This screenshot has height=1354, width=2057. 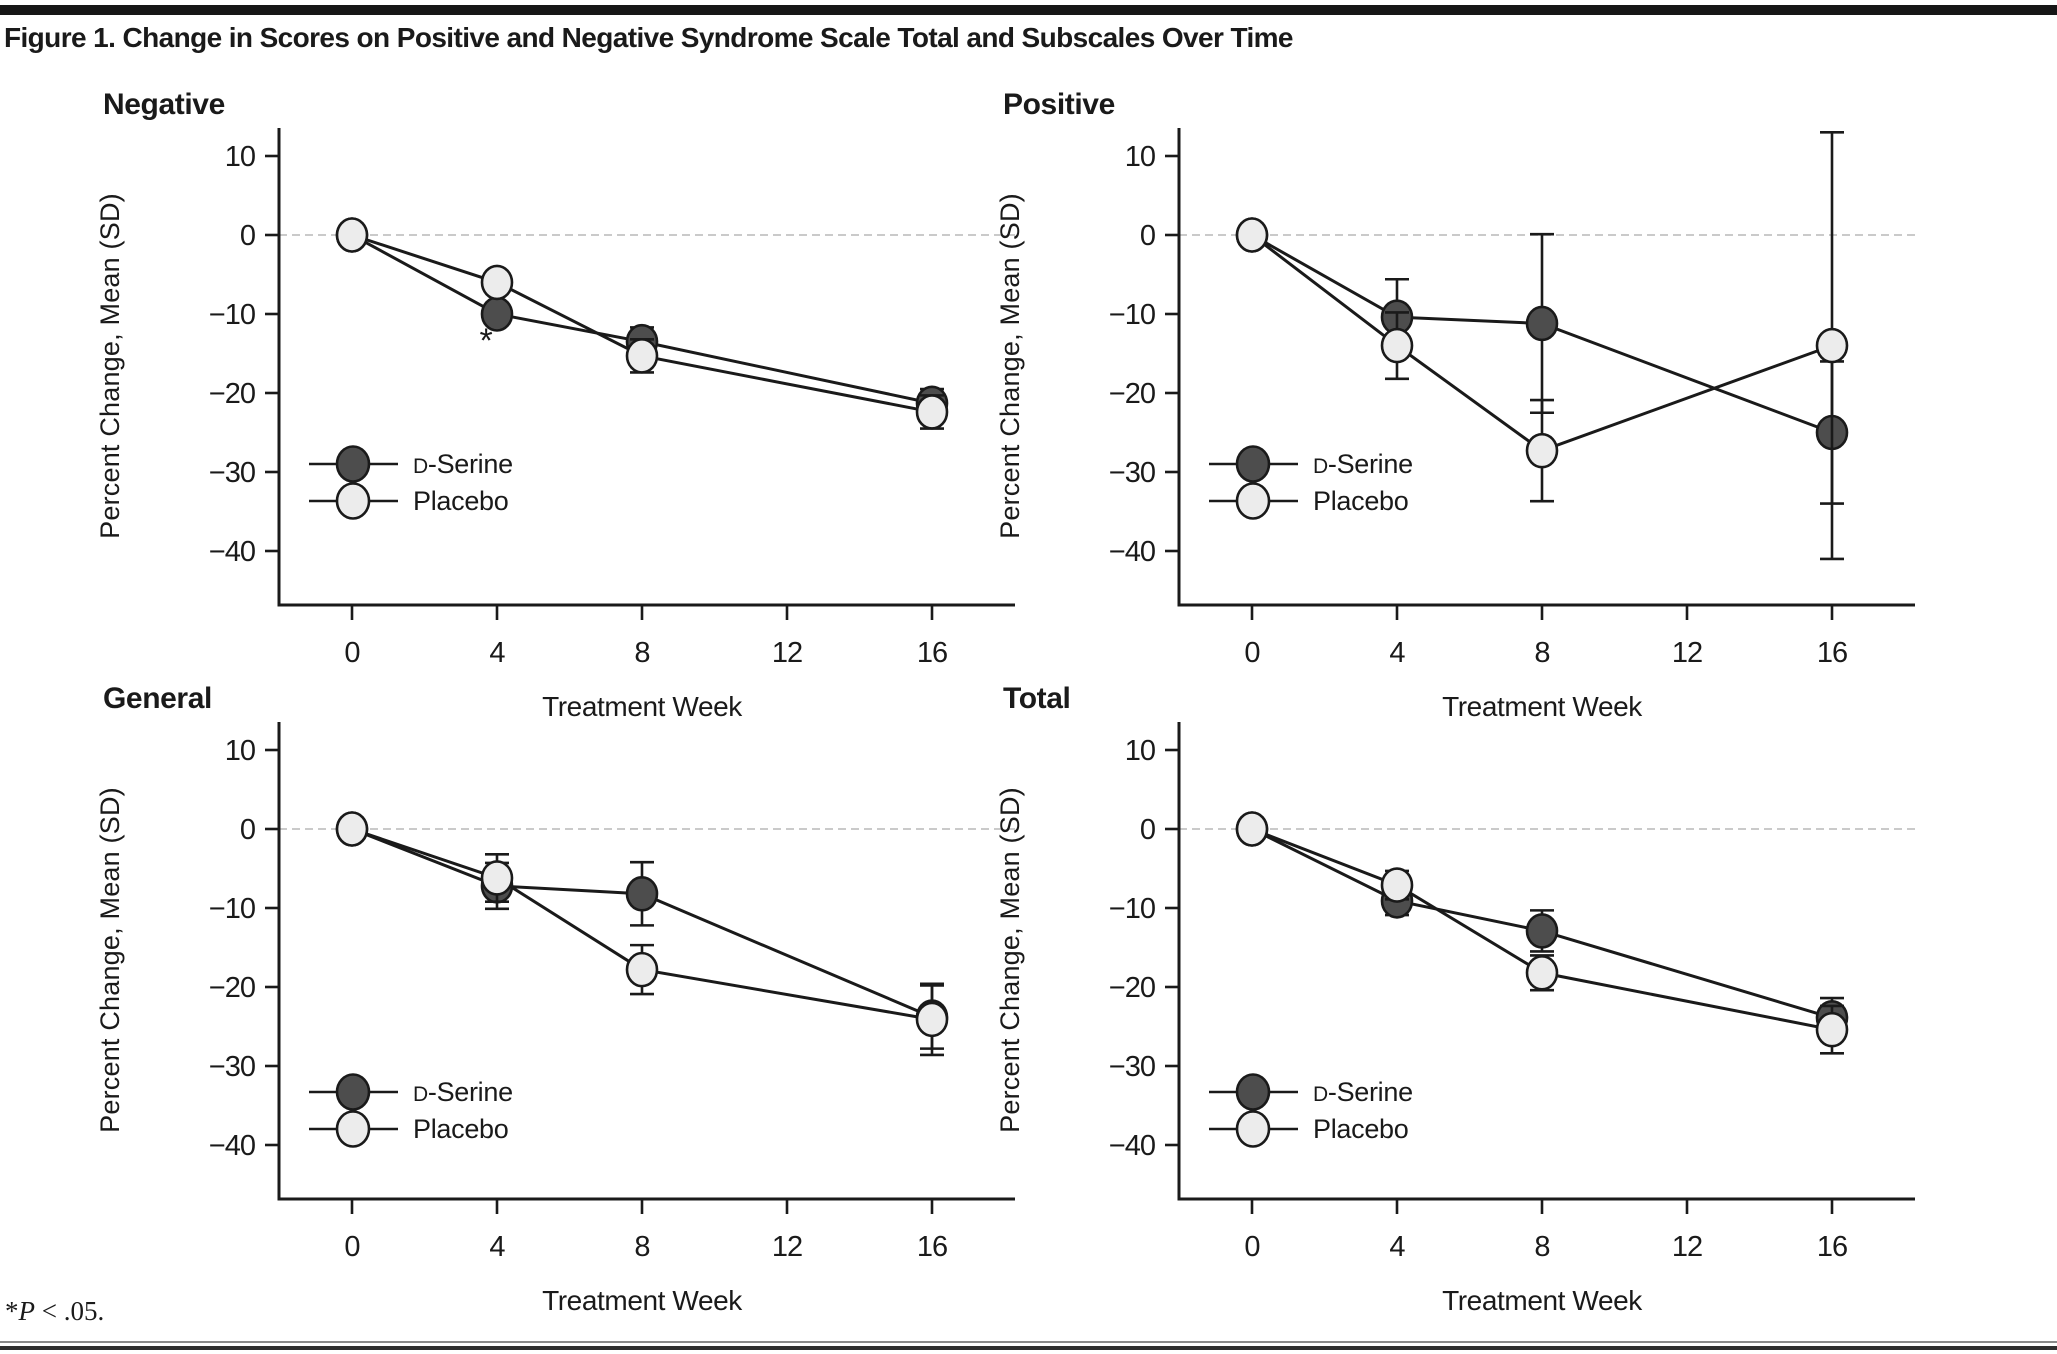 I want to click on chart-title: Positive, so click(x=1059, y=104).